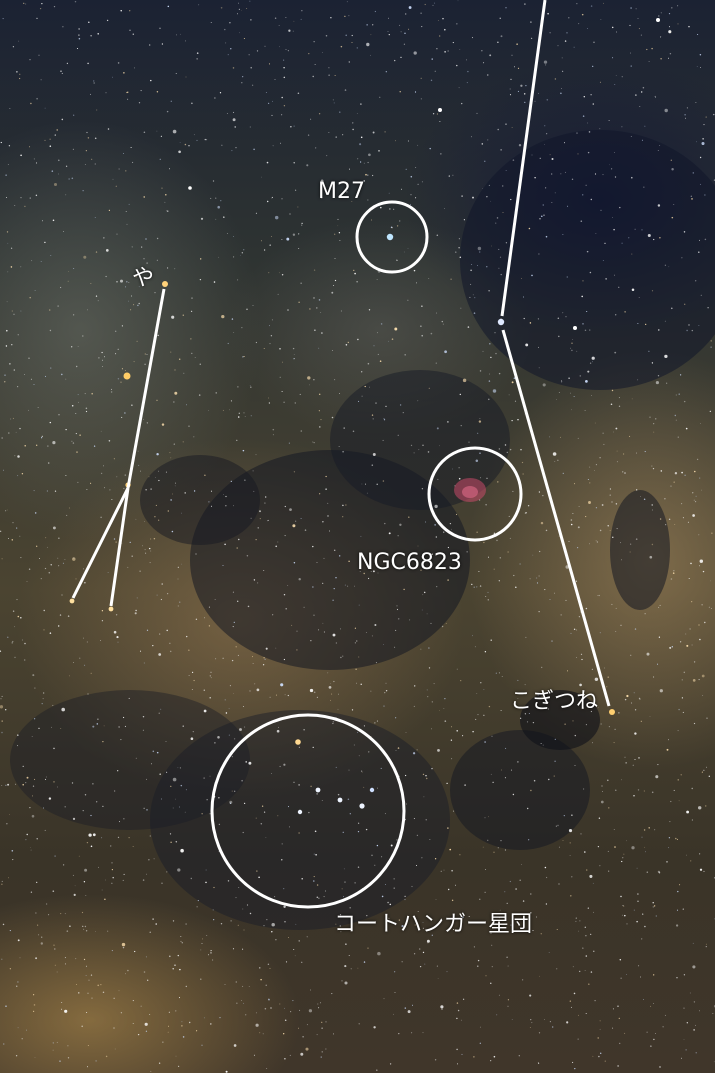 The height and width of the screenshot is (1073, 715). What do you see at coordinates (165, 284) in the screenshot?
I see `star-ya-tip` at bounding box center [165, 284].